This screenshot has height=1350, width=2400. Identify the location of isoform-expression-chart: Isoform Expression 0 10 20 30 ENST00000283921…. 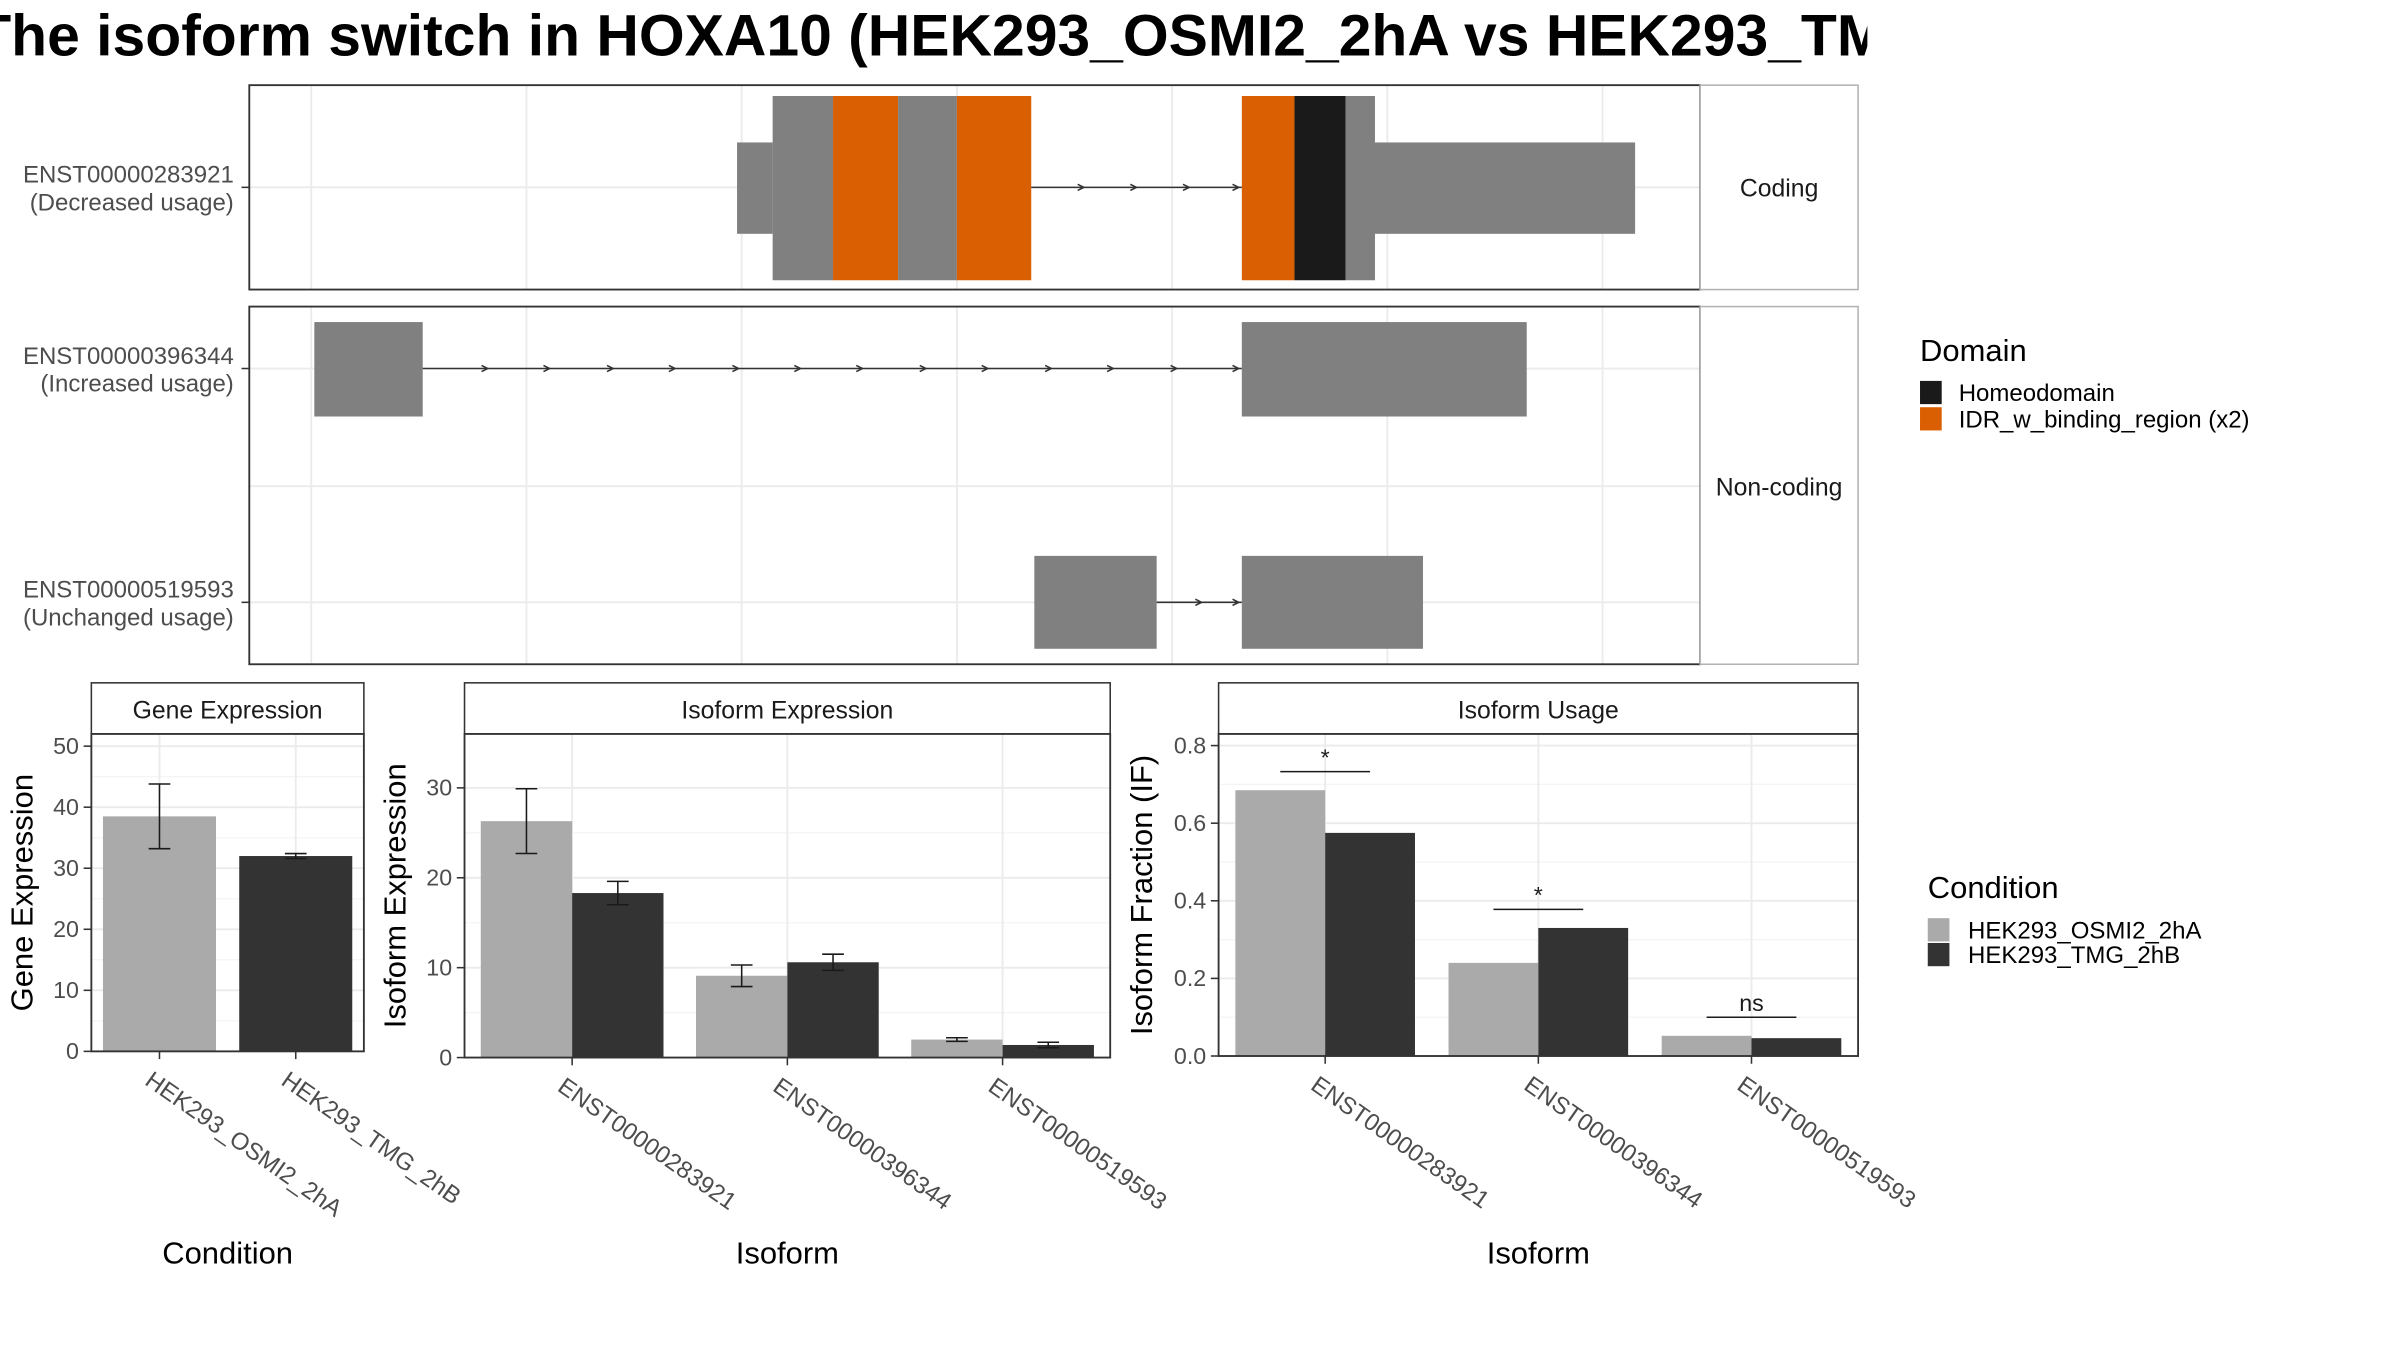
(775, 976).